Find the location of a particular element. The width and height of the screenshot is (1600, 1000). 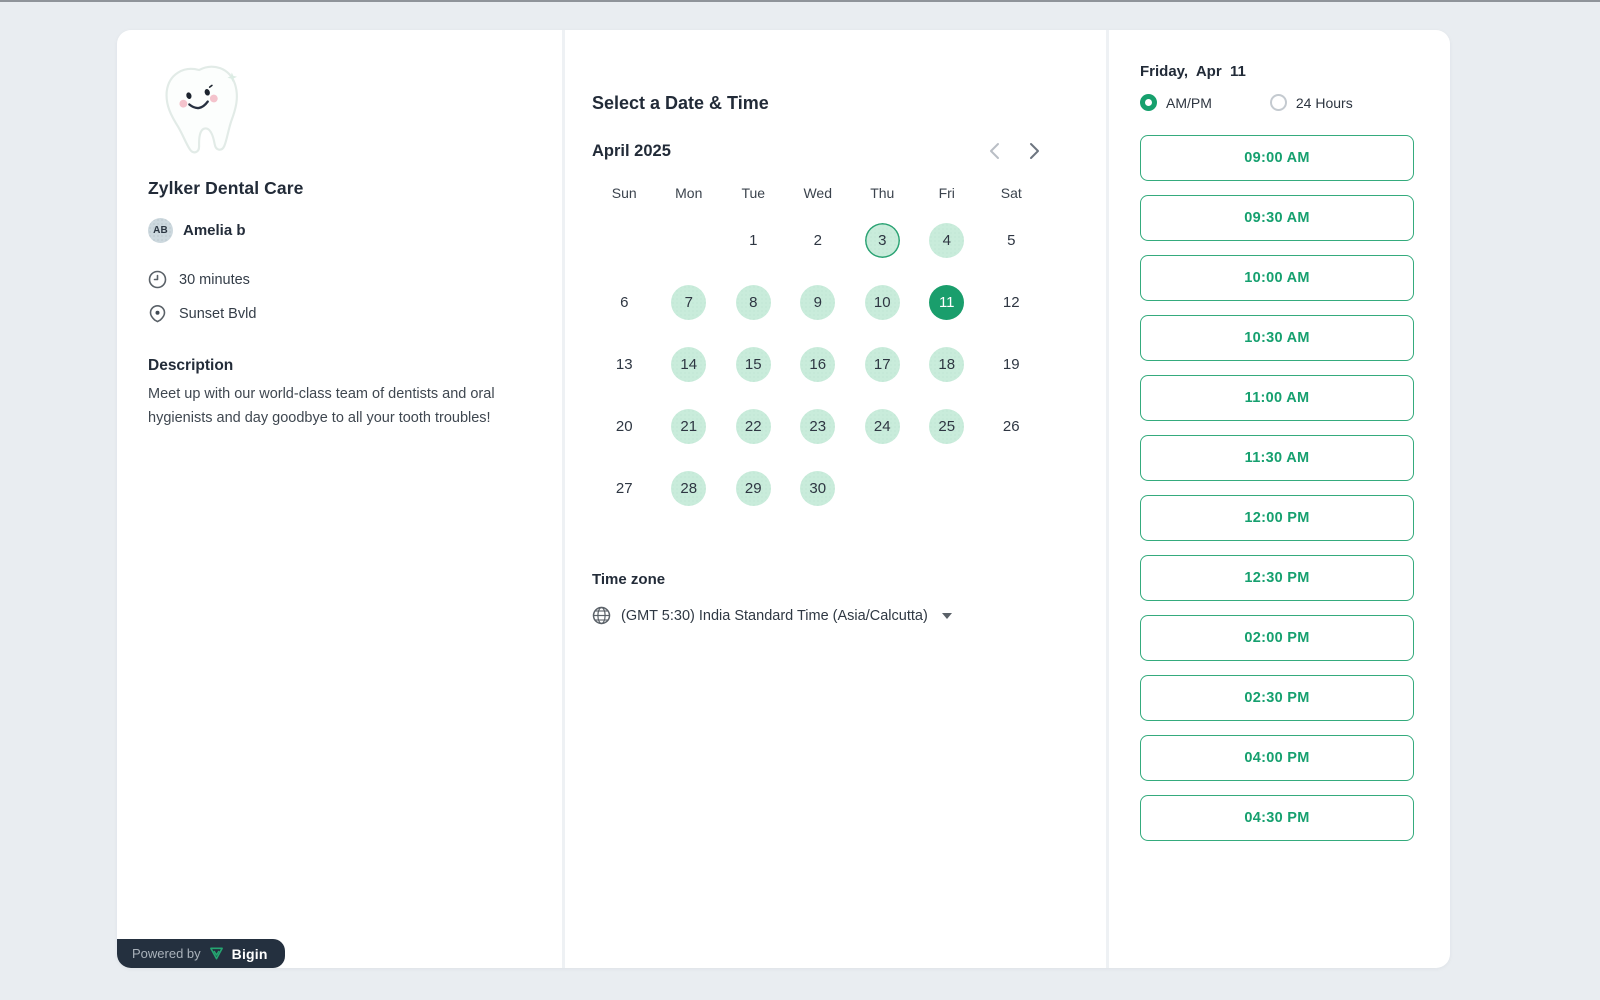

timezone-title: Time zone is located at coordinates (629, 579).